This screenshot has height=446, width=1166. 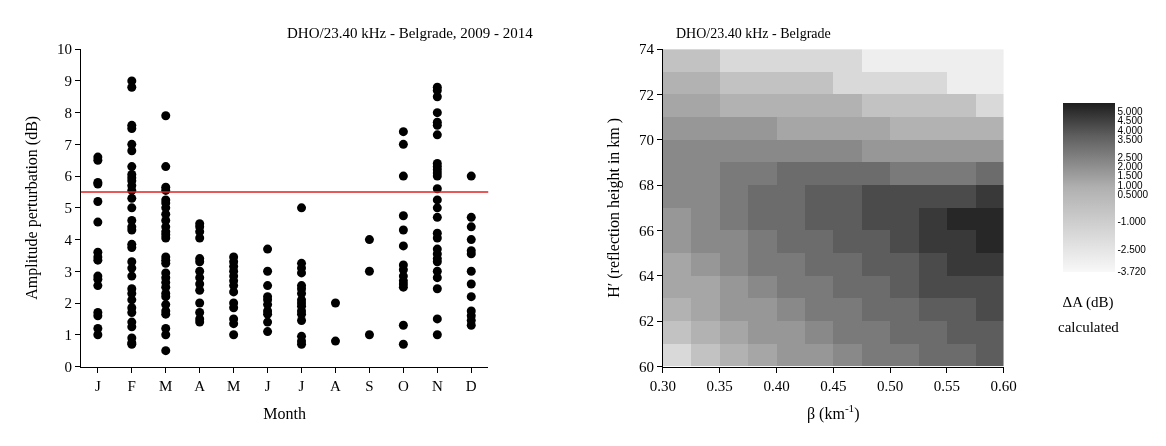 What do you see at coordinates (946, 385) in the screenshot?
I see `x-tick-label: 0.55` at bounding box center [946, 385].